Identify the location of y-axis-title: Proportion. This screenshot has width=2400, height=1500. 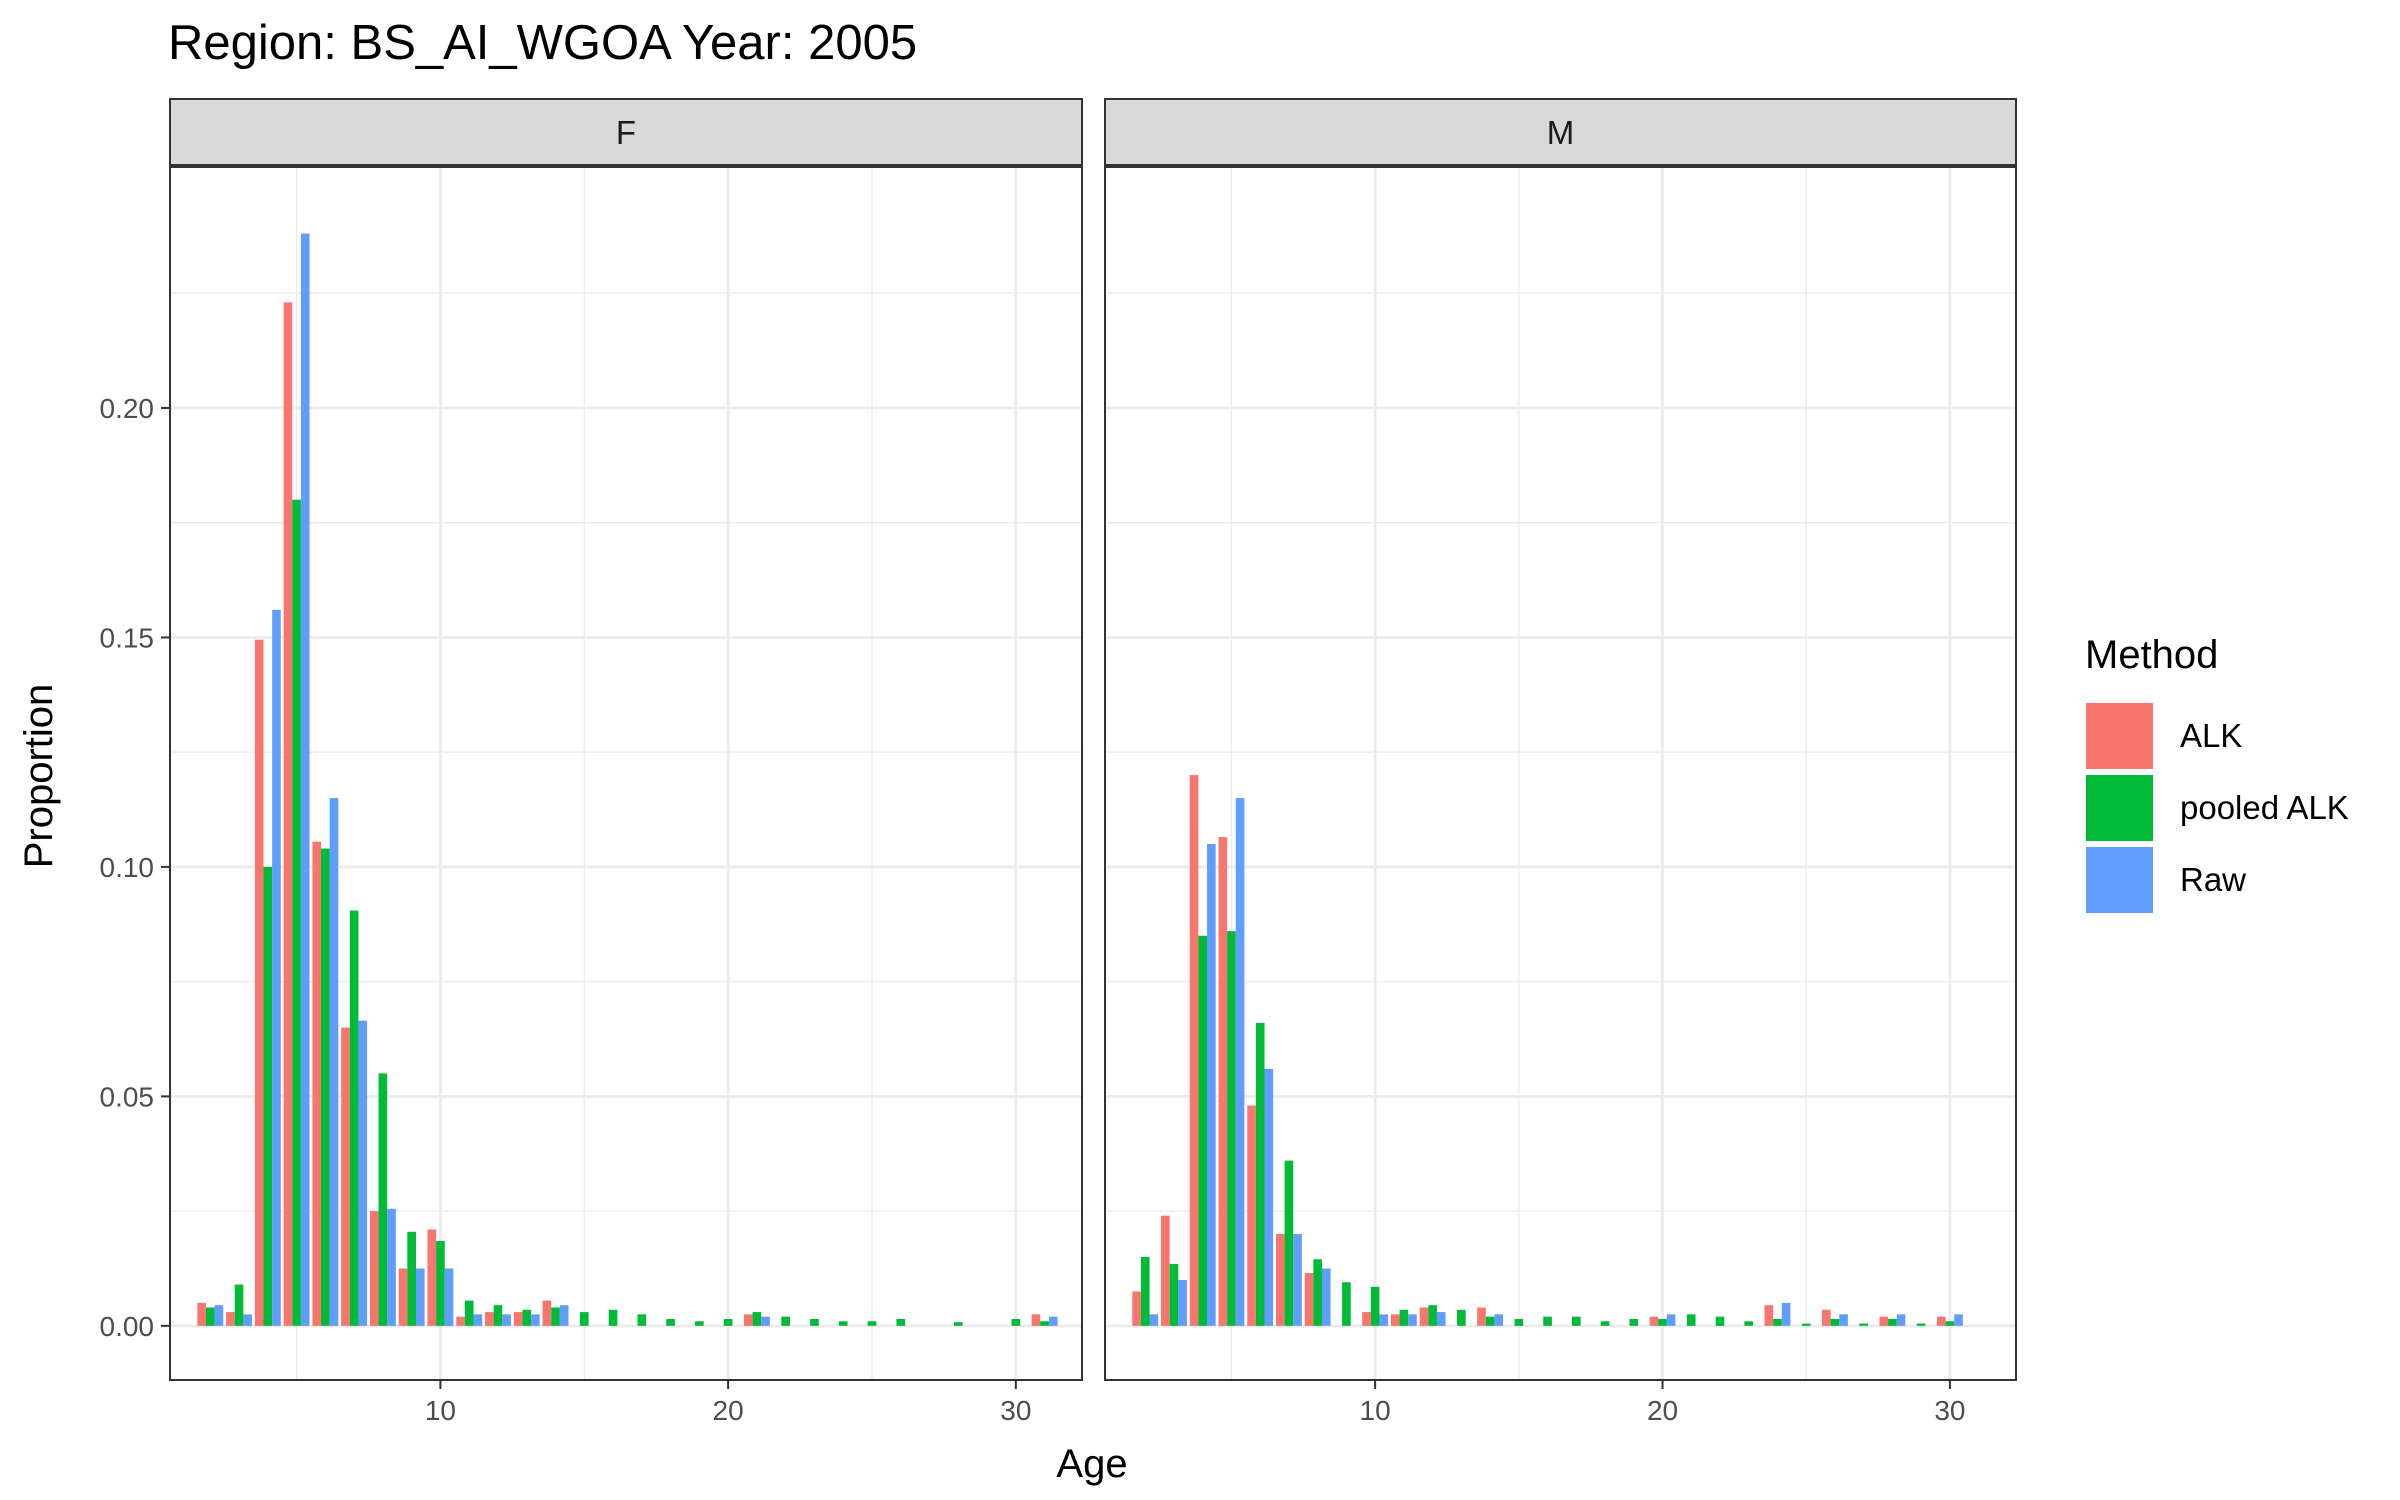
(39, 776).